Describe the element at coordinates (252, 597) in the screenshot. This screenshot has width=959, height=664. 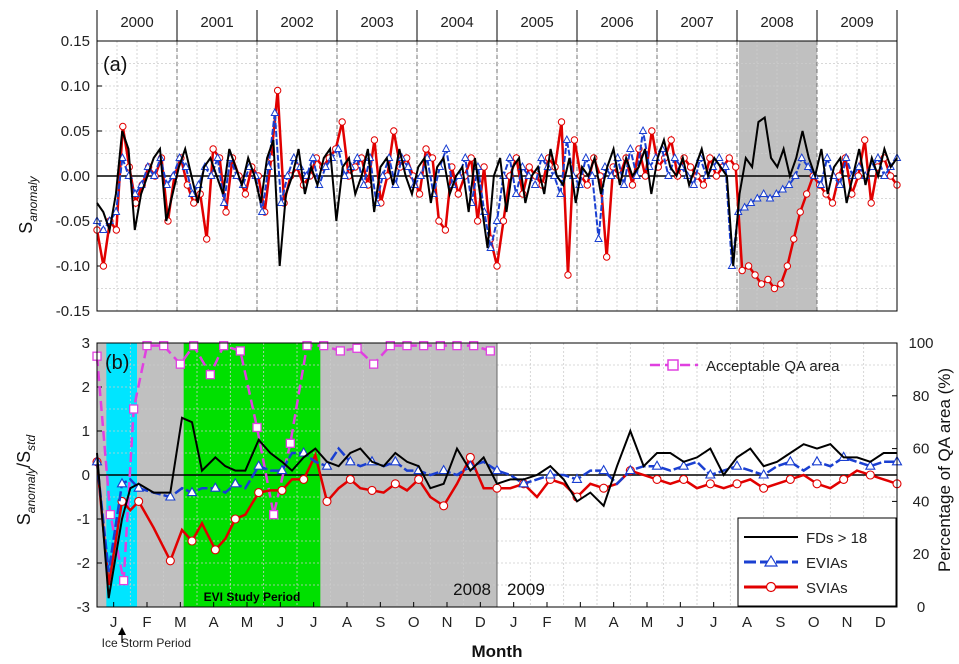
I see `evi-study-period-label: EVI Study Period` at that location.